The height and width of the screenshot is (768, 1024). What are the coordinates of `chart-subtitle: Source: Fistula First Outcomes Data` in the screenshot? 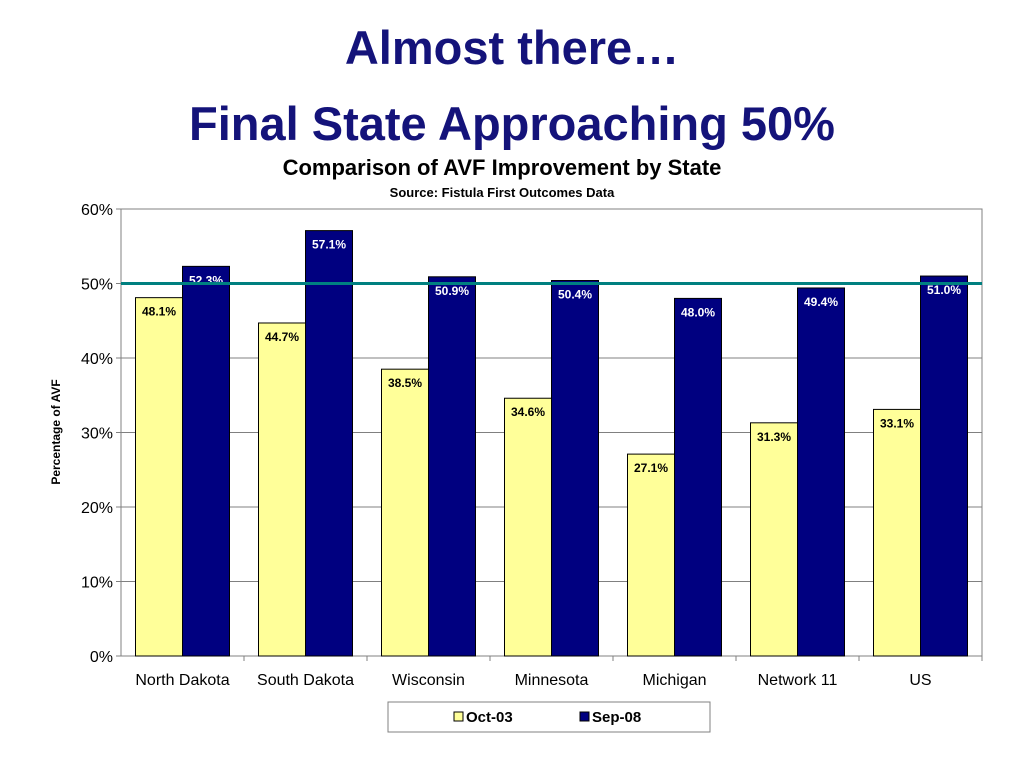 It's located at (502, 192).